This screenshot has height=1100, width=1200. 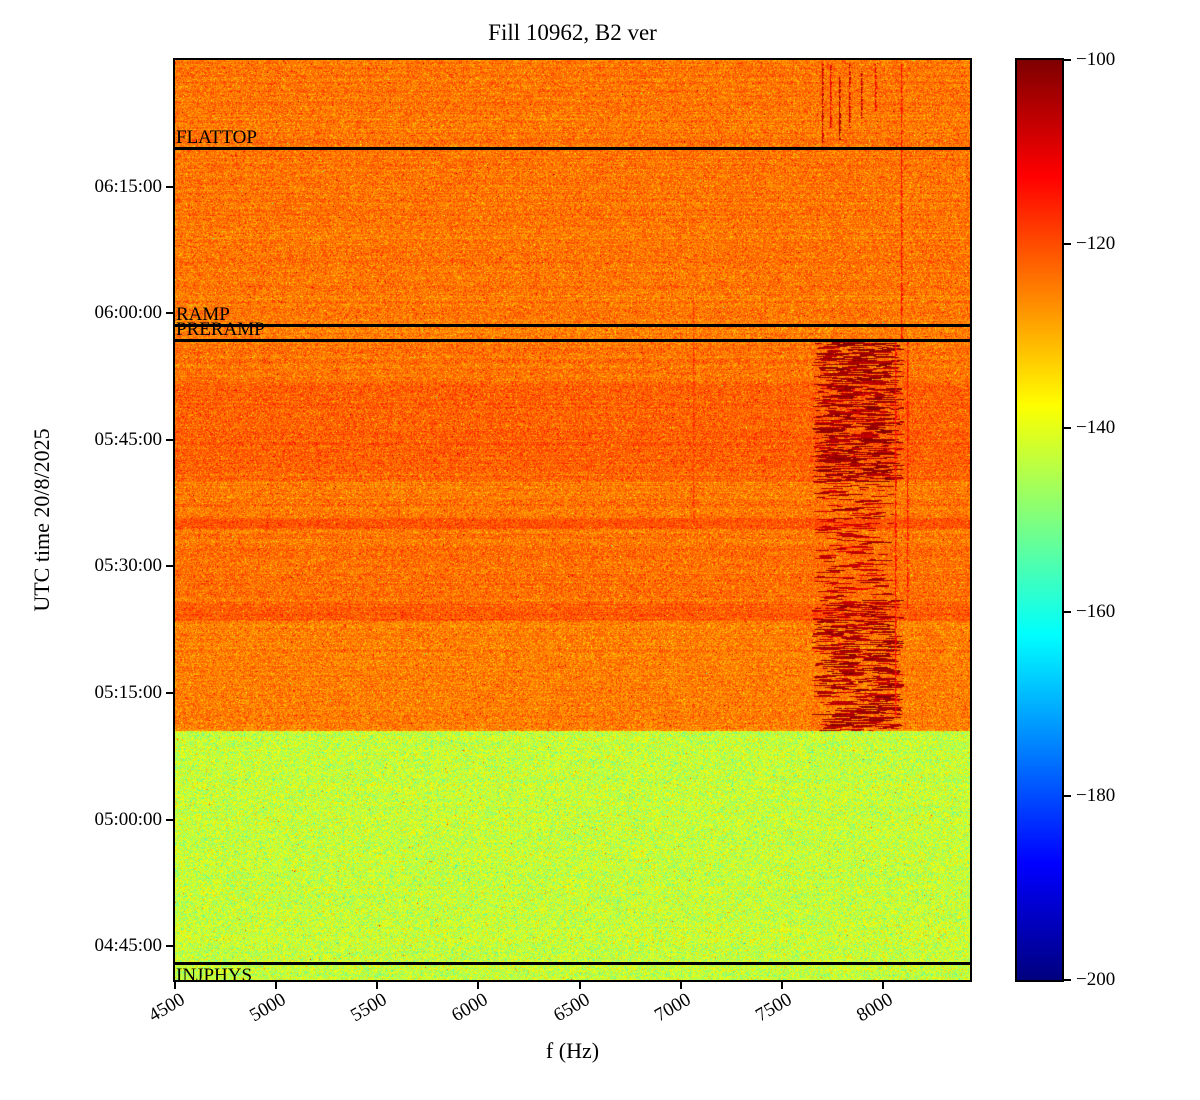 What do you see at coordinates (1096, 611) in the screenshot?
I see `colorbar-tick-label: −160` at bounding box center [1096, 611].